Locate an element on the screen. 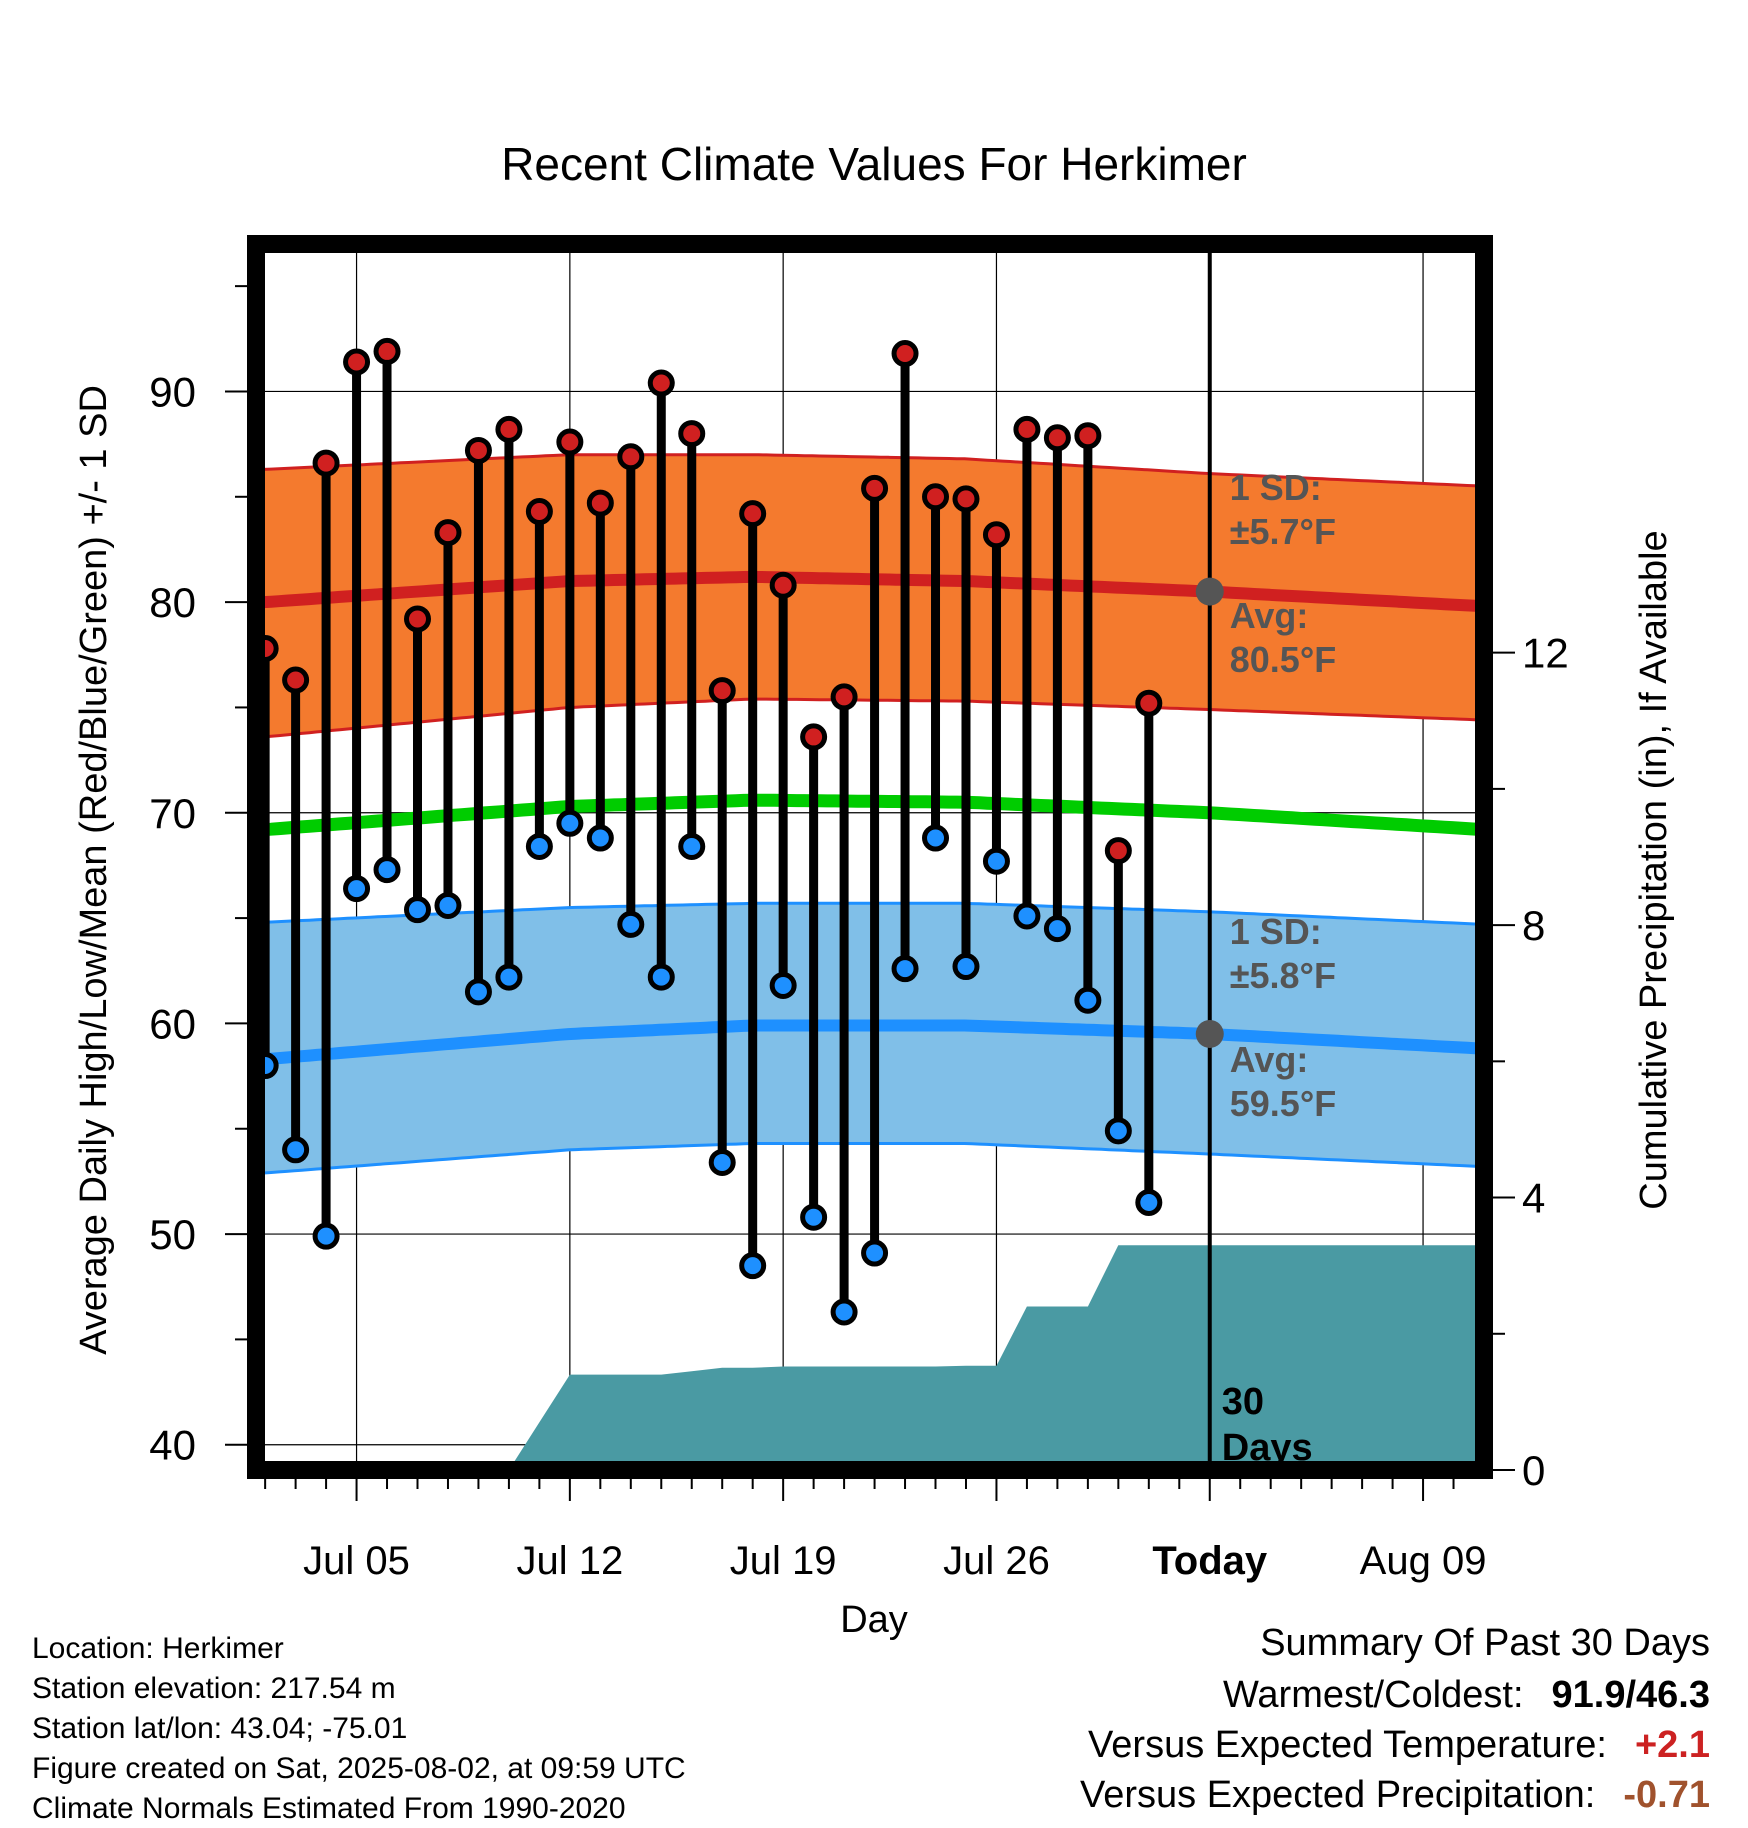 The image size is (1748, 1828). x-tick-label: Today is located at coordinates (1210, 1561).